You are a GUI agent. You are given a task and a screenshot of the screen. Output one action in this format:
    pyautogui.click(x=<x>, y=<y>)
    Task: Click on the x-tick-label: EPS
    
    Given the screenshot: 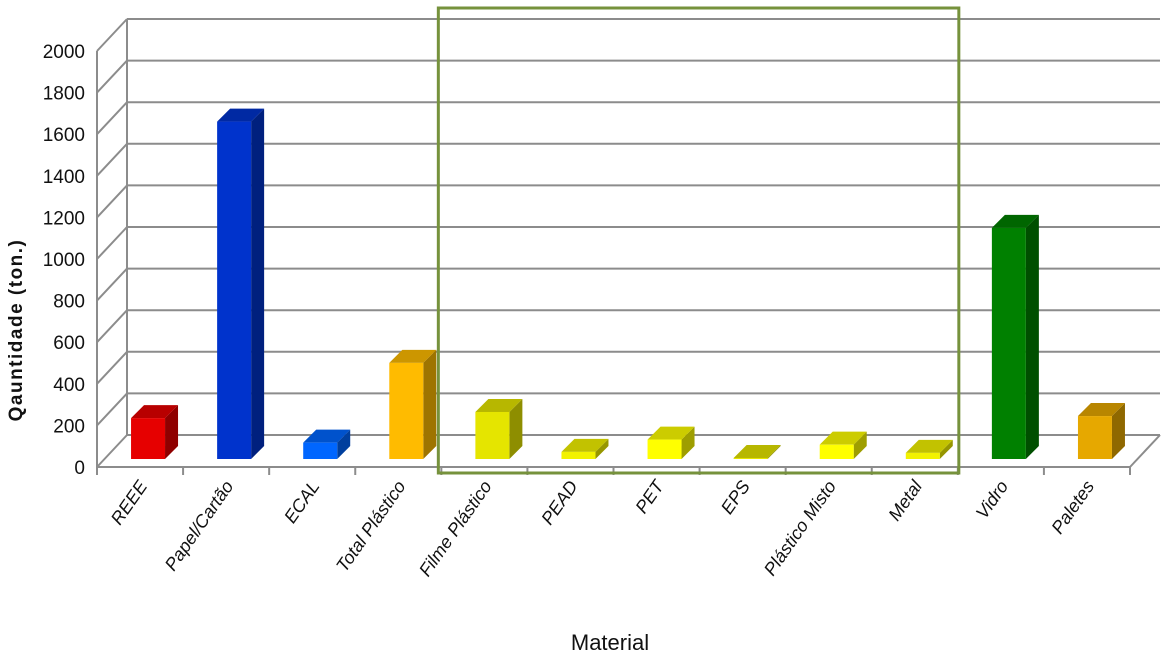 What is the action you would take?
    pyautogui.click(x=735, y=497)
    